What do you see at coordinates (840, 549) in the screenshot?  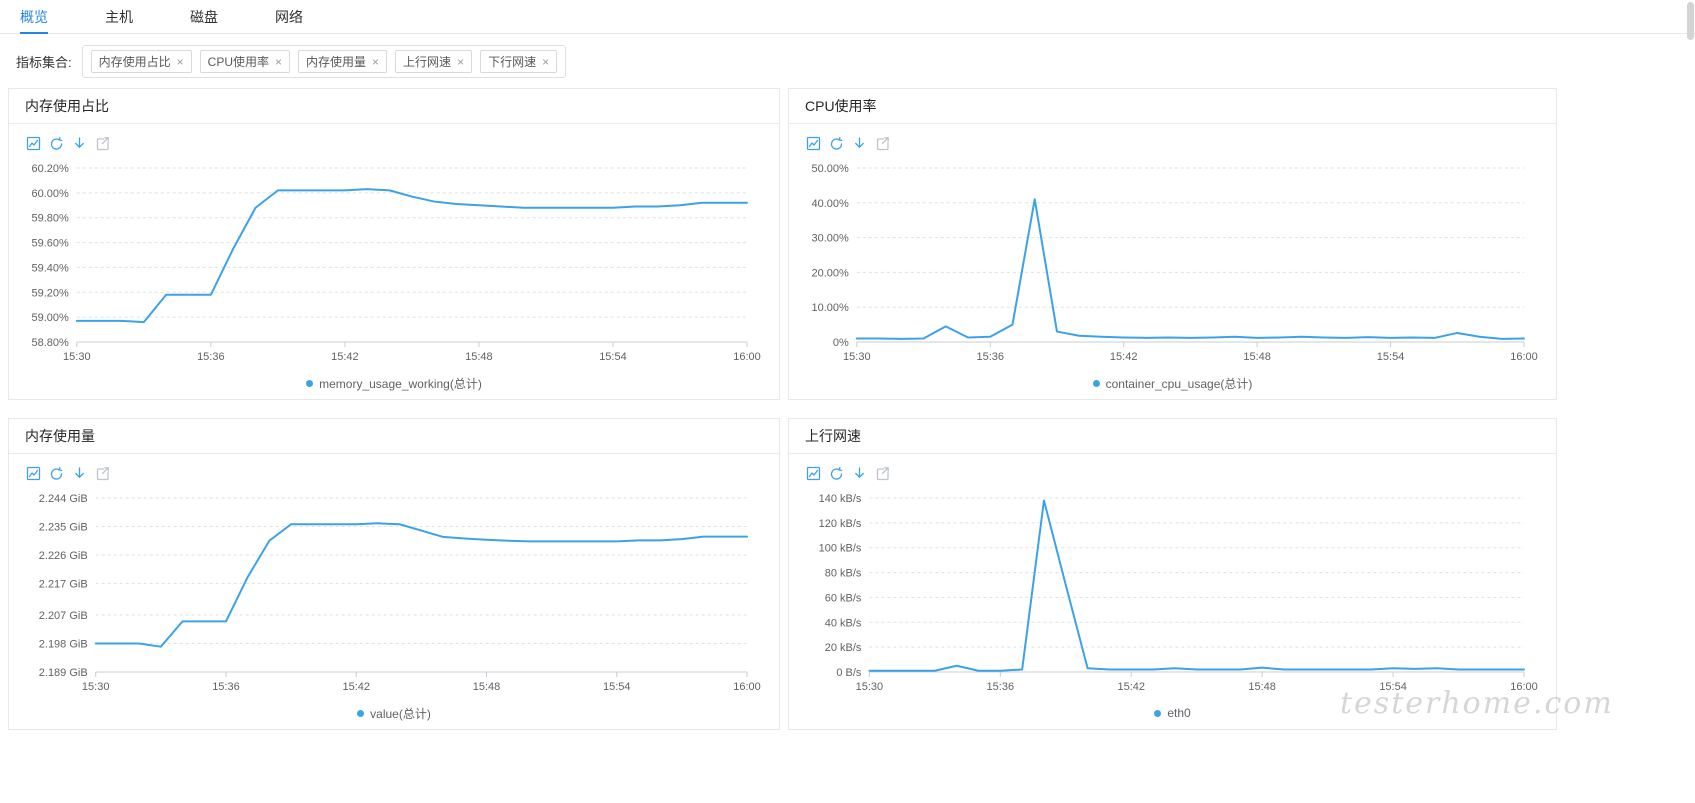 I see `svg-text: 100 kB/s` at bounding box center [840, 549].